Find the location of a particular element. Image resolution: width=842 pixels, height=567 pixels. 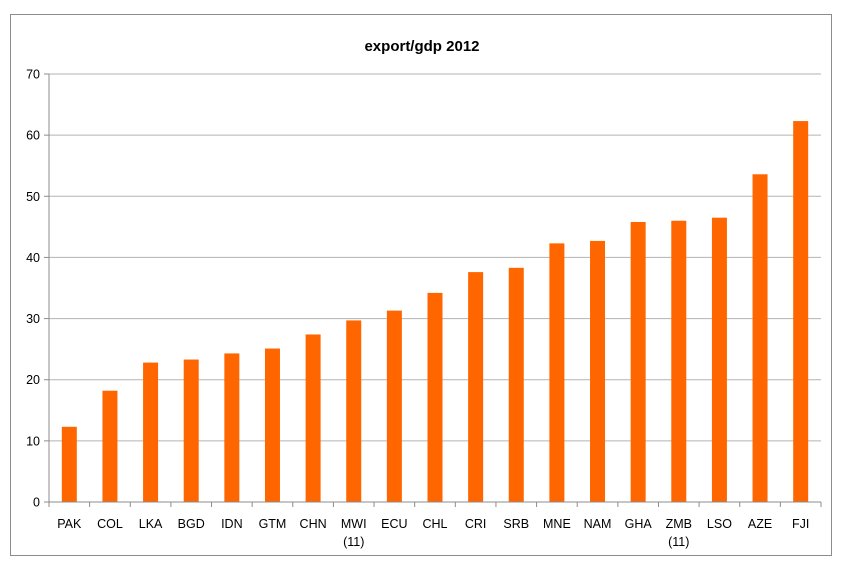

y-tick-label: 40 is located at coordinates (33, 258).